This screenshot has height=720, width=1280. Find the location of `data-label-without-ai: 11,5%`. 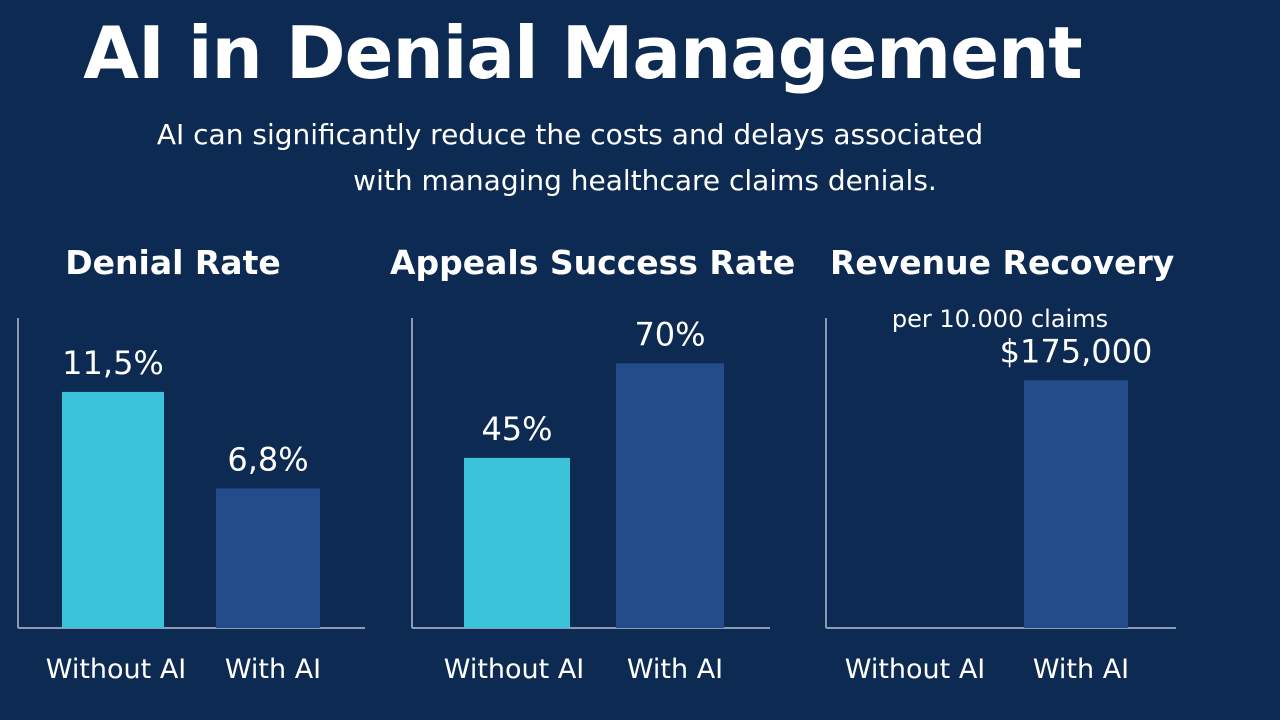

data-label-without-ai: 11,5% is located at coordinates (113, 363).